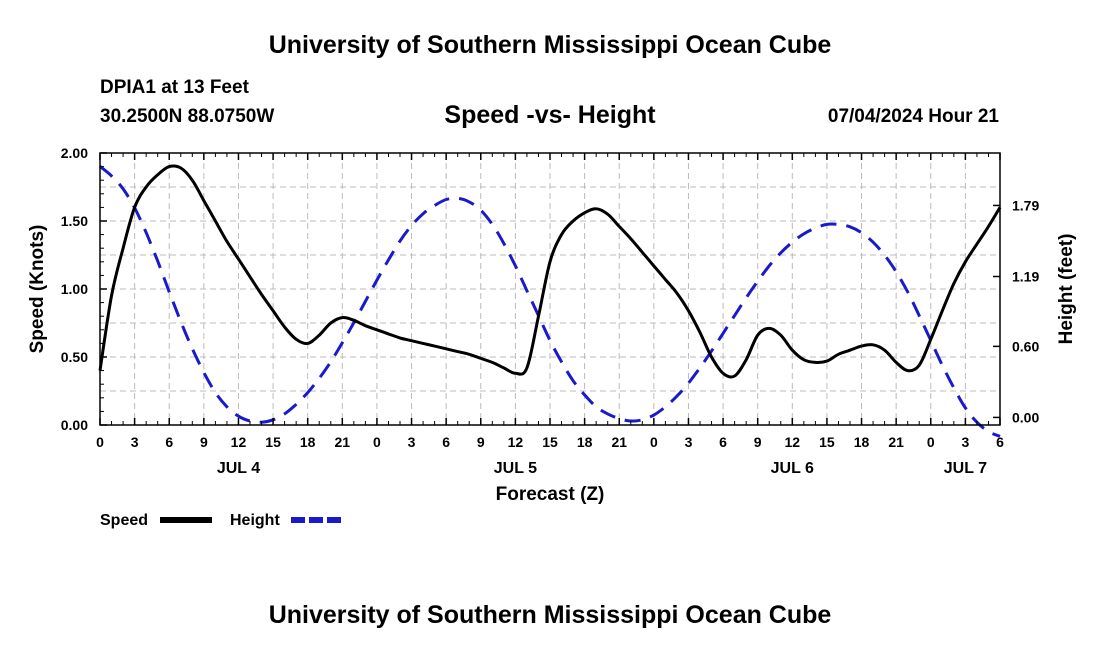  I want to click on y2-axis-title: Height (feet), so click(1066, 289).